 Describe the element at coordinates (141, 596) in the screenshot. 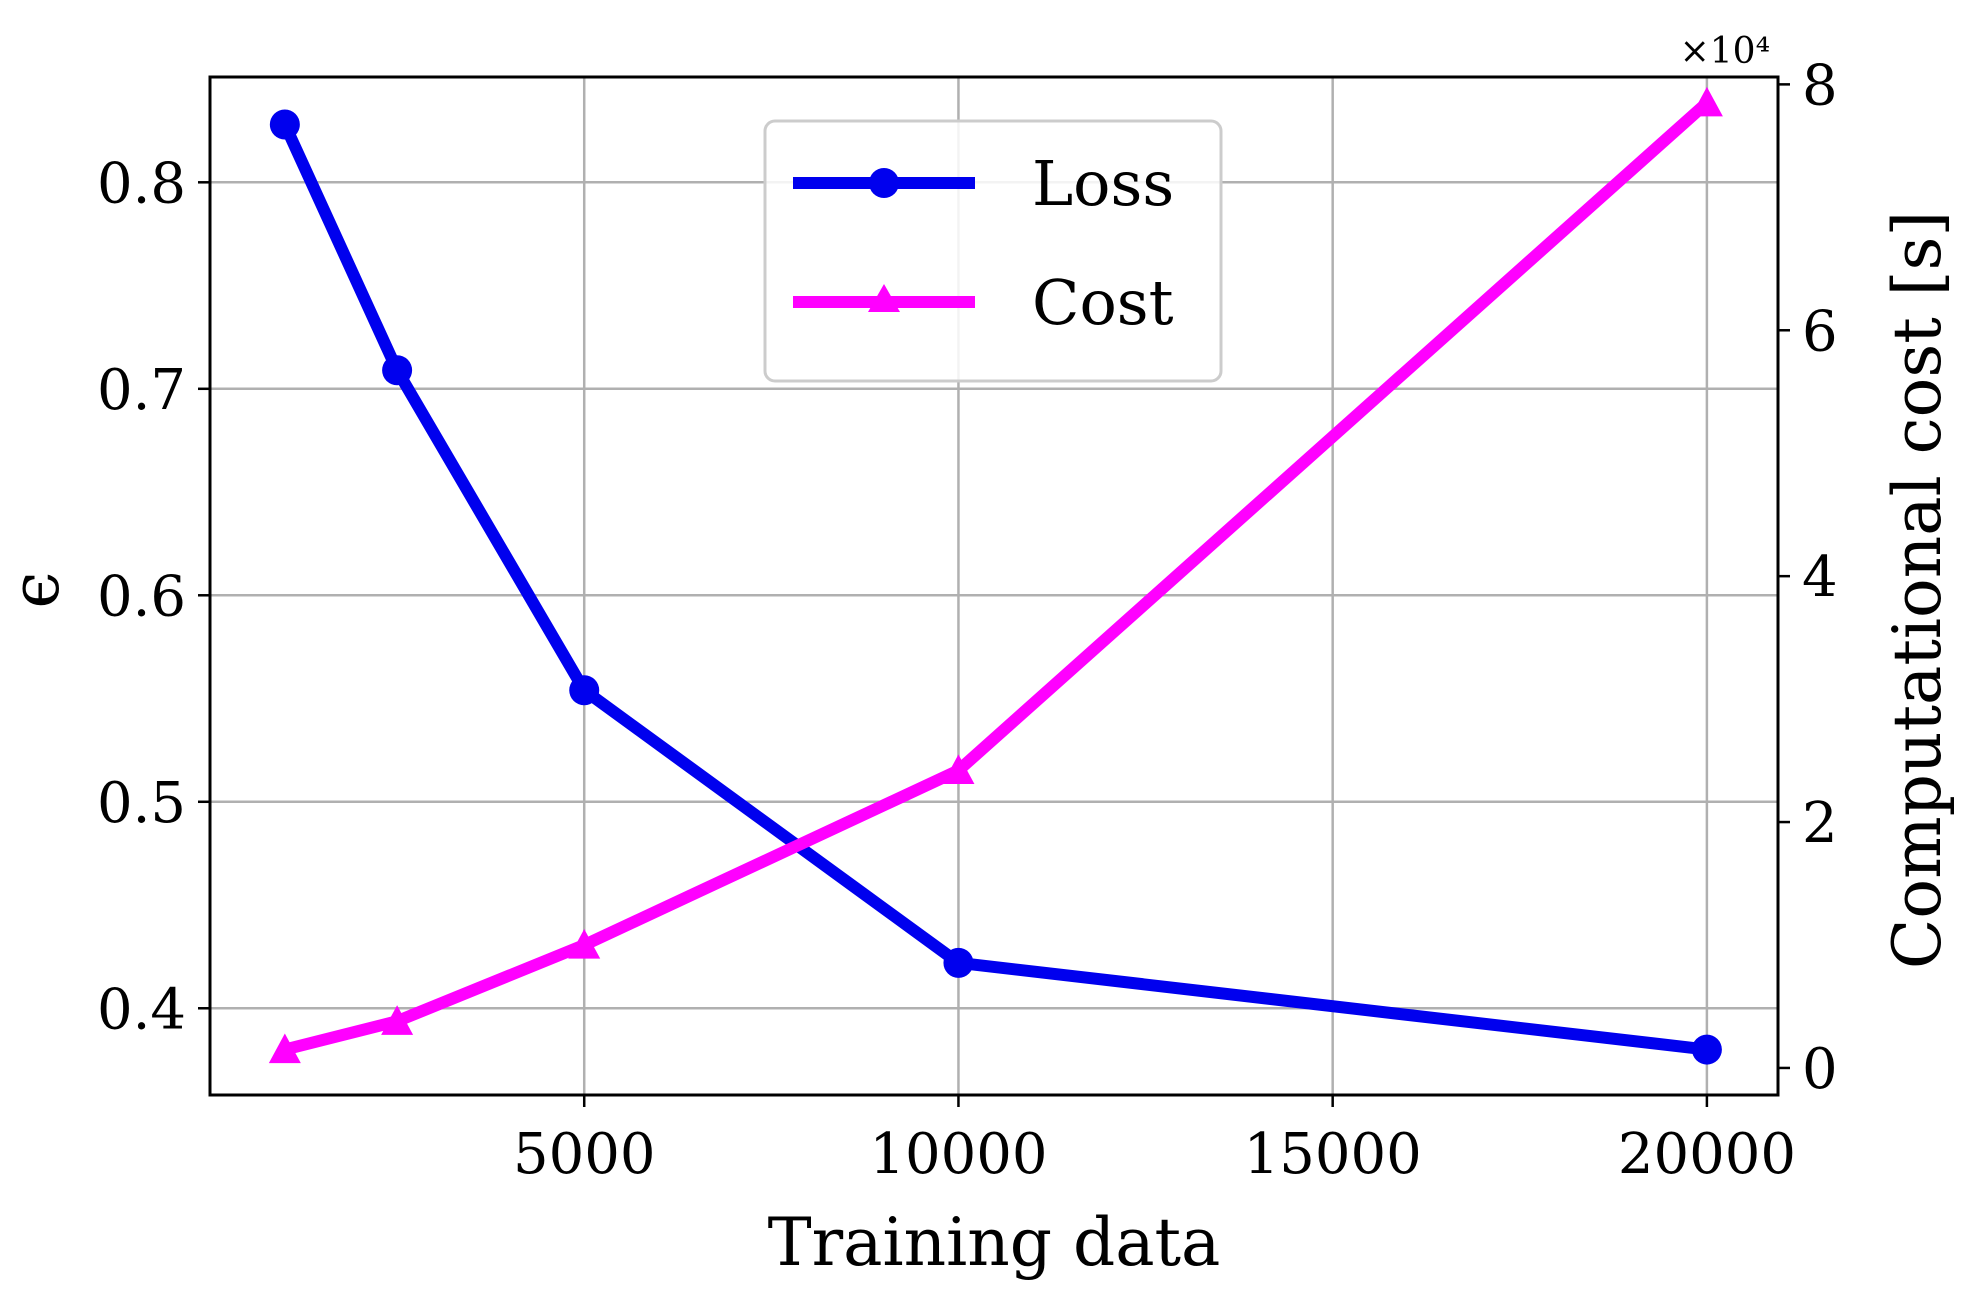

I see `y-tick-label: 0.6` at that location.